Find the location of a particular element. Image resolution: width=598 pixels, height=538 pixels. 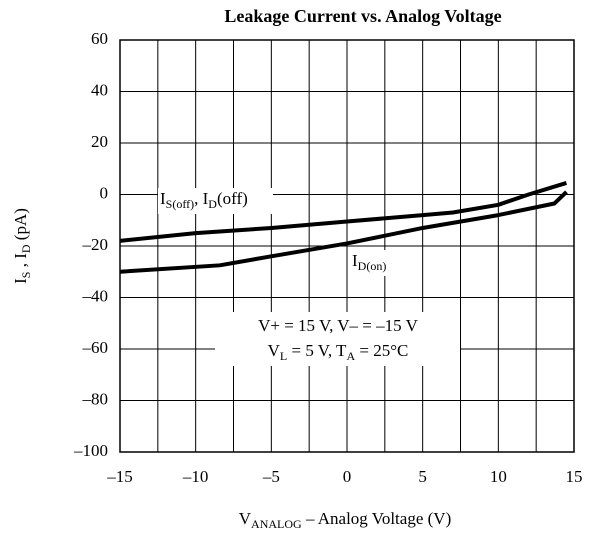

y-axis-label: IS , ID (pA) is located at coordinates (22, 246).